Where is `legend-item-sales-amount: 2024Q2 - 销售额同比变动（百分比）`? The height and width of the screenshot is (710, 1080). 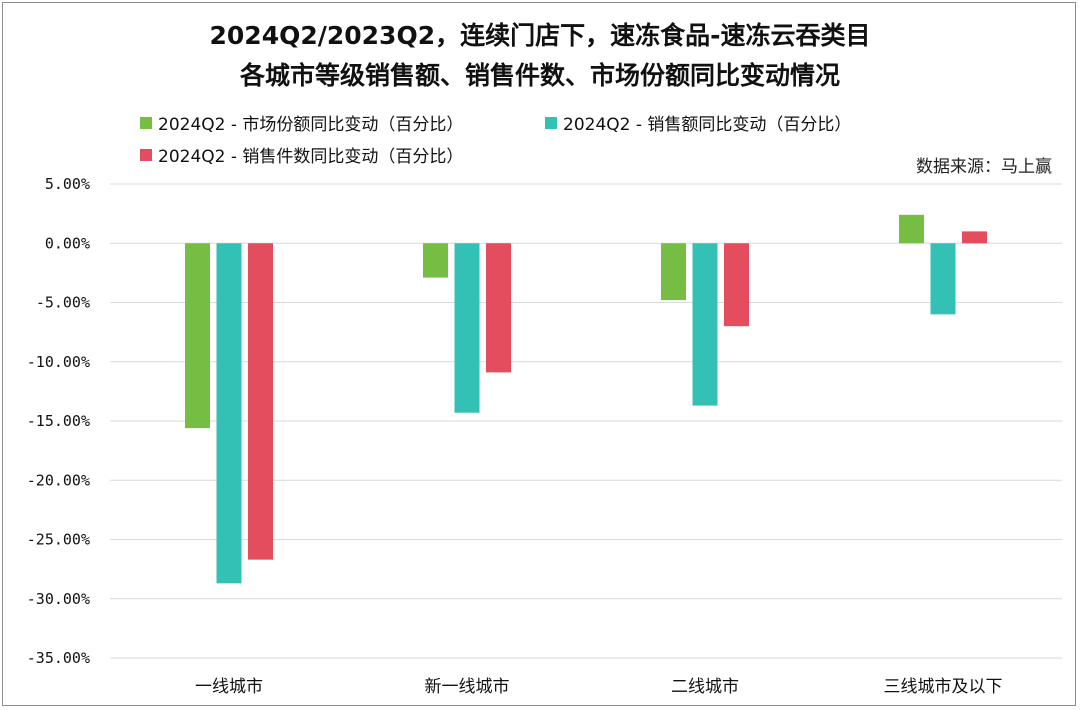 legend-item-sales-amount: 2024Q2 - 销售额同比变动（百分比） is located at coordinates (698, 122).